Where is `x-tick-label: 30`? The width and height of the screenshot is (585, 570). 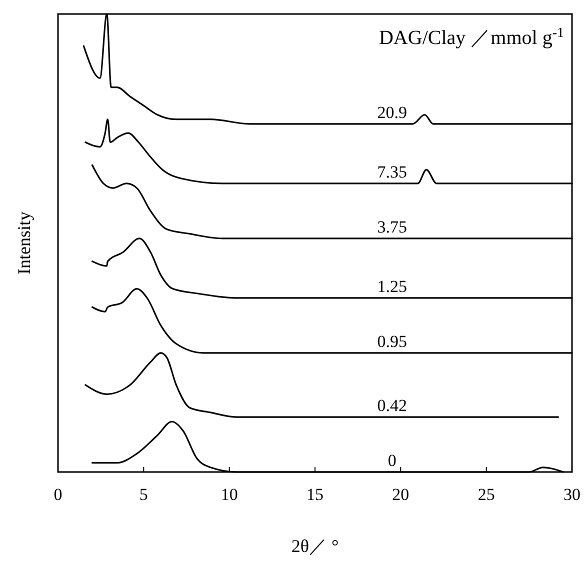 x-tick-label: 30 is located at coordinates (572, 494).